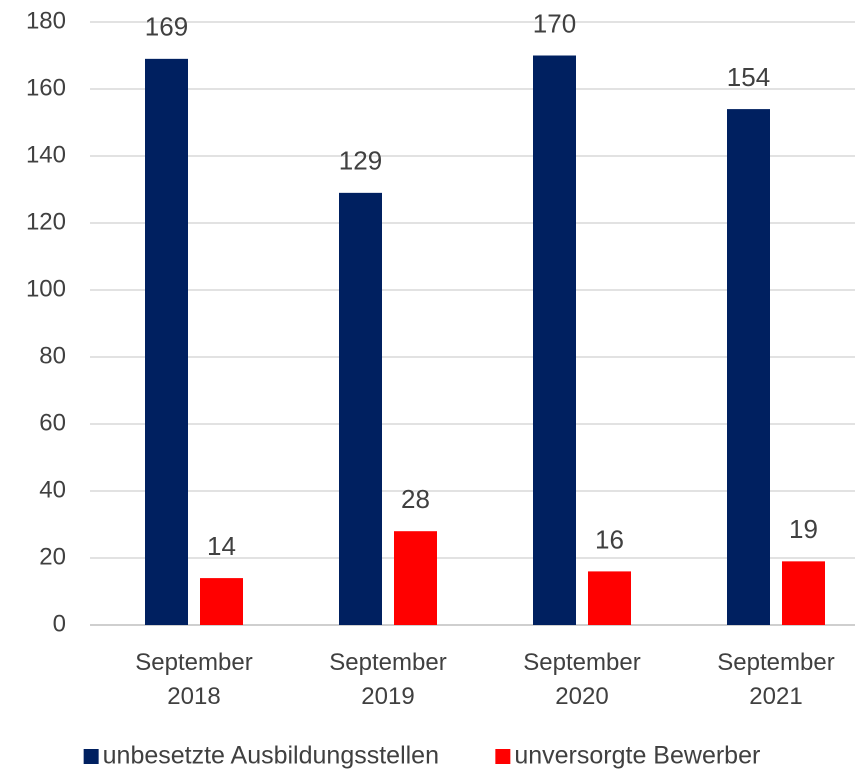 Image resolution: width=855 pixels, height=779 pixels. What do you see at coordinates (775, 679) in the screenshot?
I see `x-tick-label: September 2021` at bounding box center [775, 679].